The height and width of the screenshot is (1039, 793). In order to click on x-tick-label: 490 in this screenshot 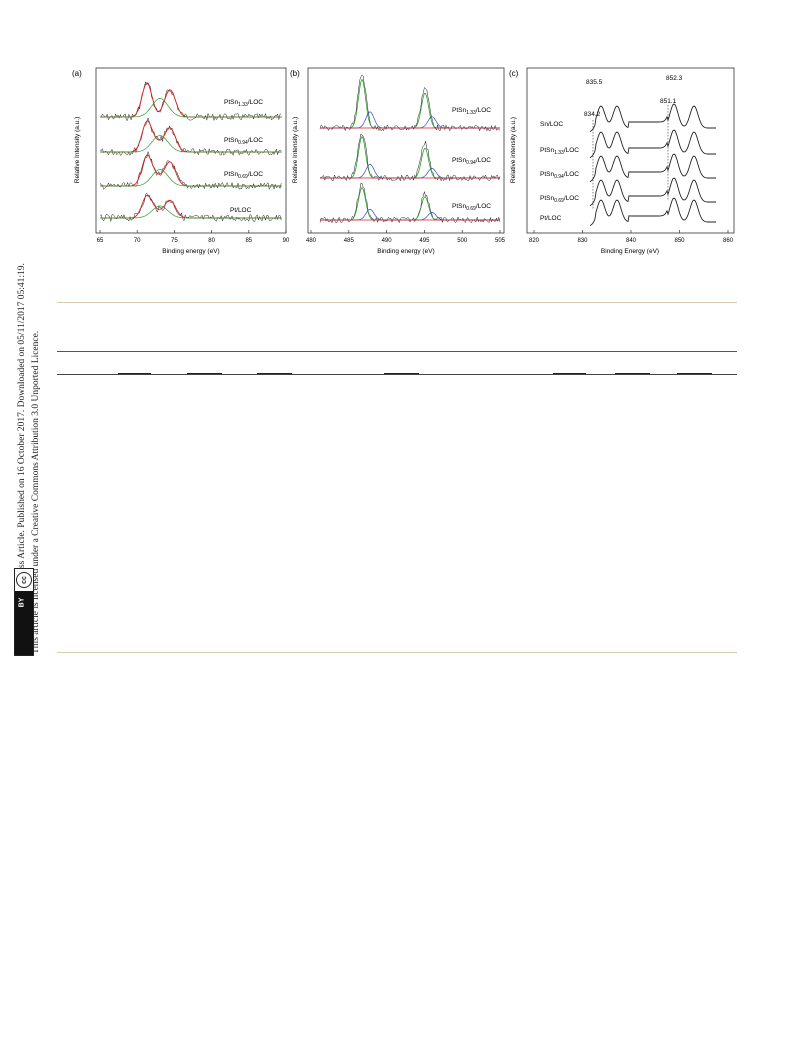, I will do `click(387, 241)`.